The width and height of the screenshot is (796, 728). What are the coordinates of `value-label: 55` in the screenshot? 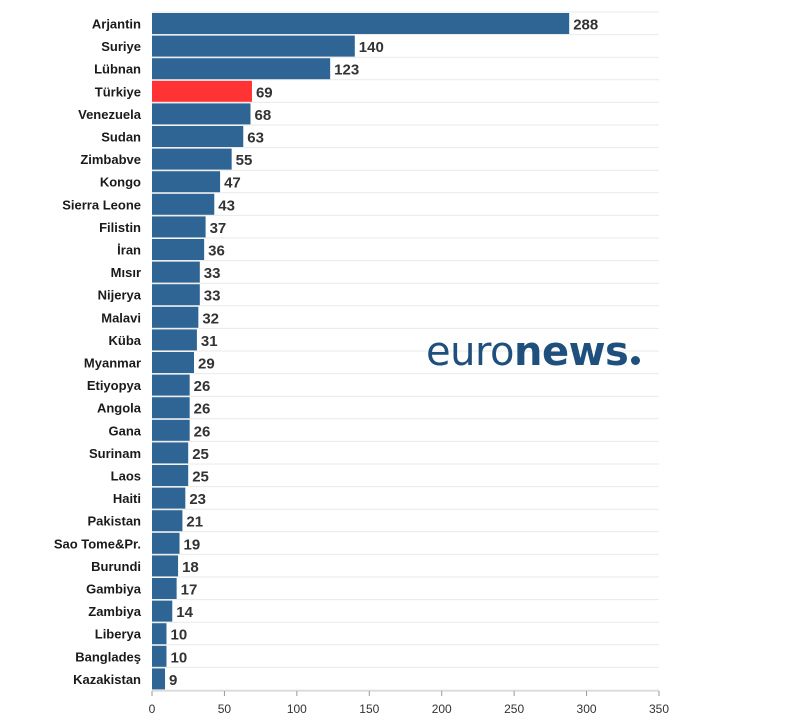 It's located at (244, 160).